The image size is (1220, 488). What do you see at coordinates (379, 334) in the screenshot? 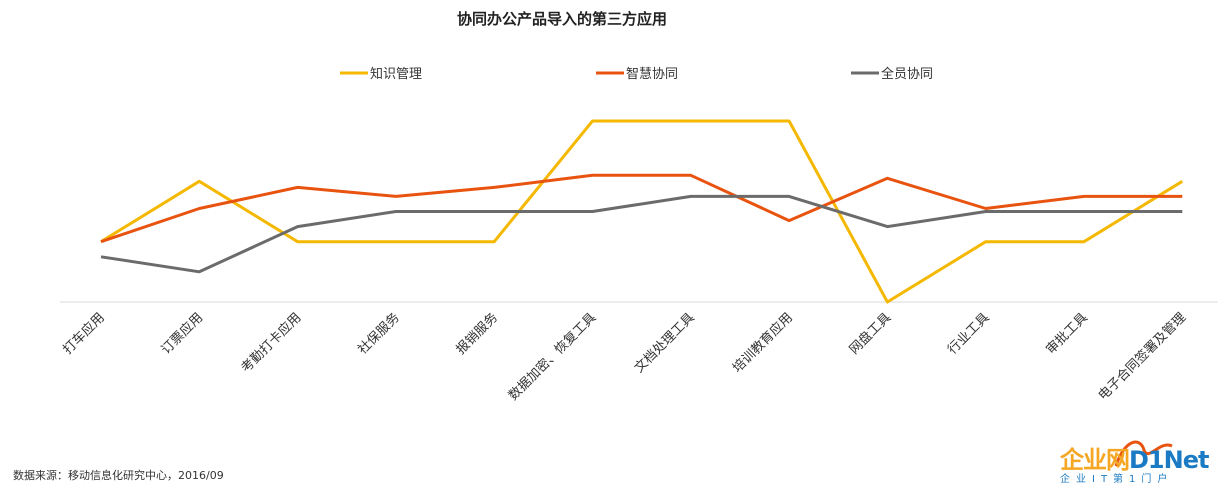
I see `x-tick-label: 社保服务` at bounding box center [379, 334].